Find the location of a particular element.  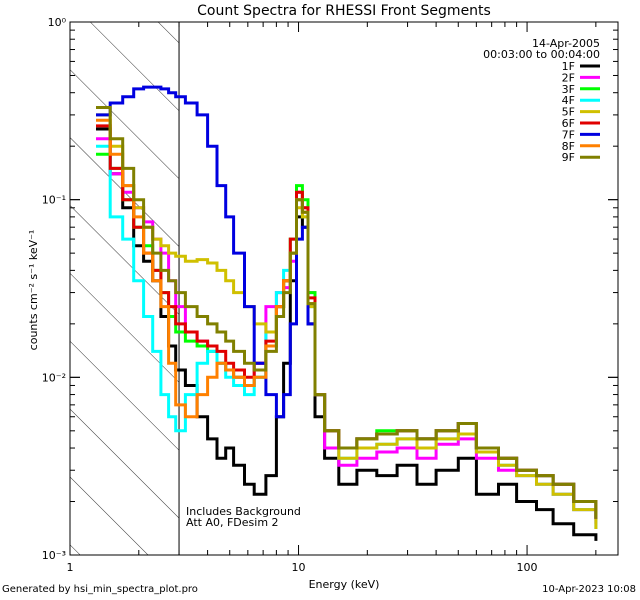

y-tick-label: 10⁰ is located at coordinates (57, 22).